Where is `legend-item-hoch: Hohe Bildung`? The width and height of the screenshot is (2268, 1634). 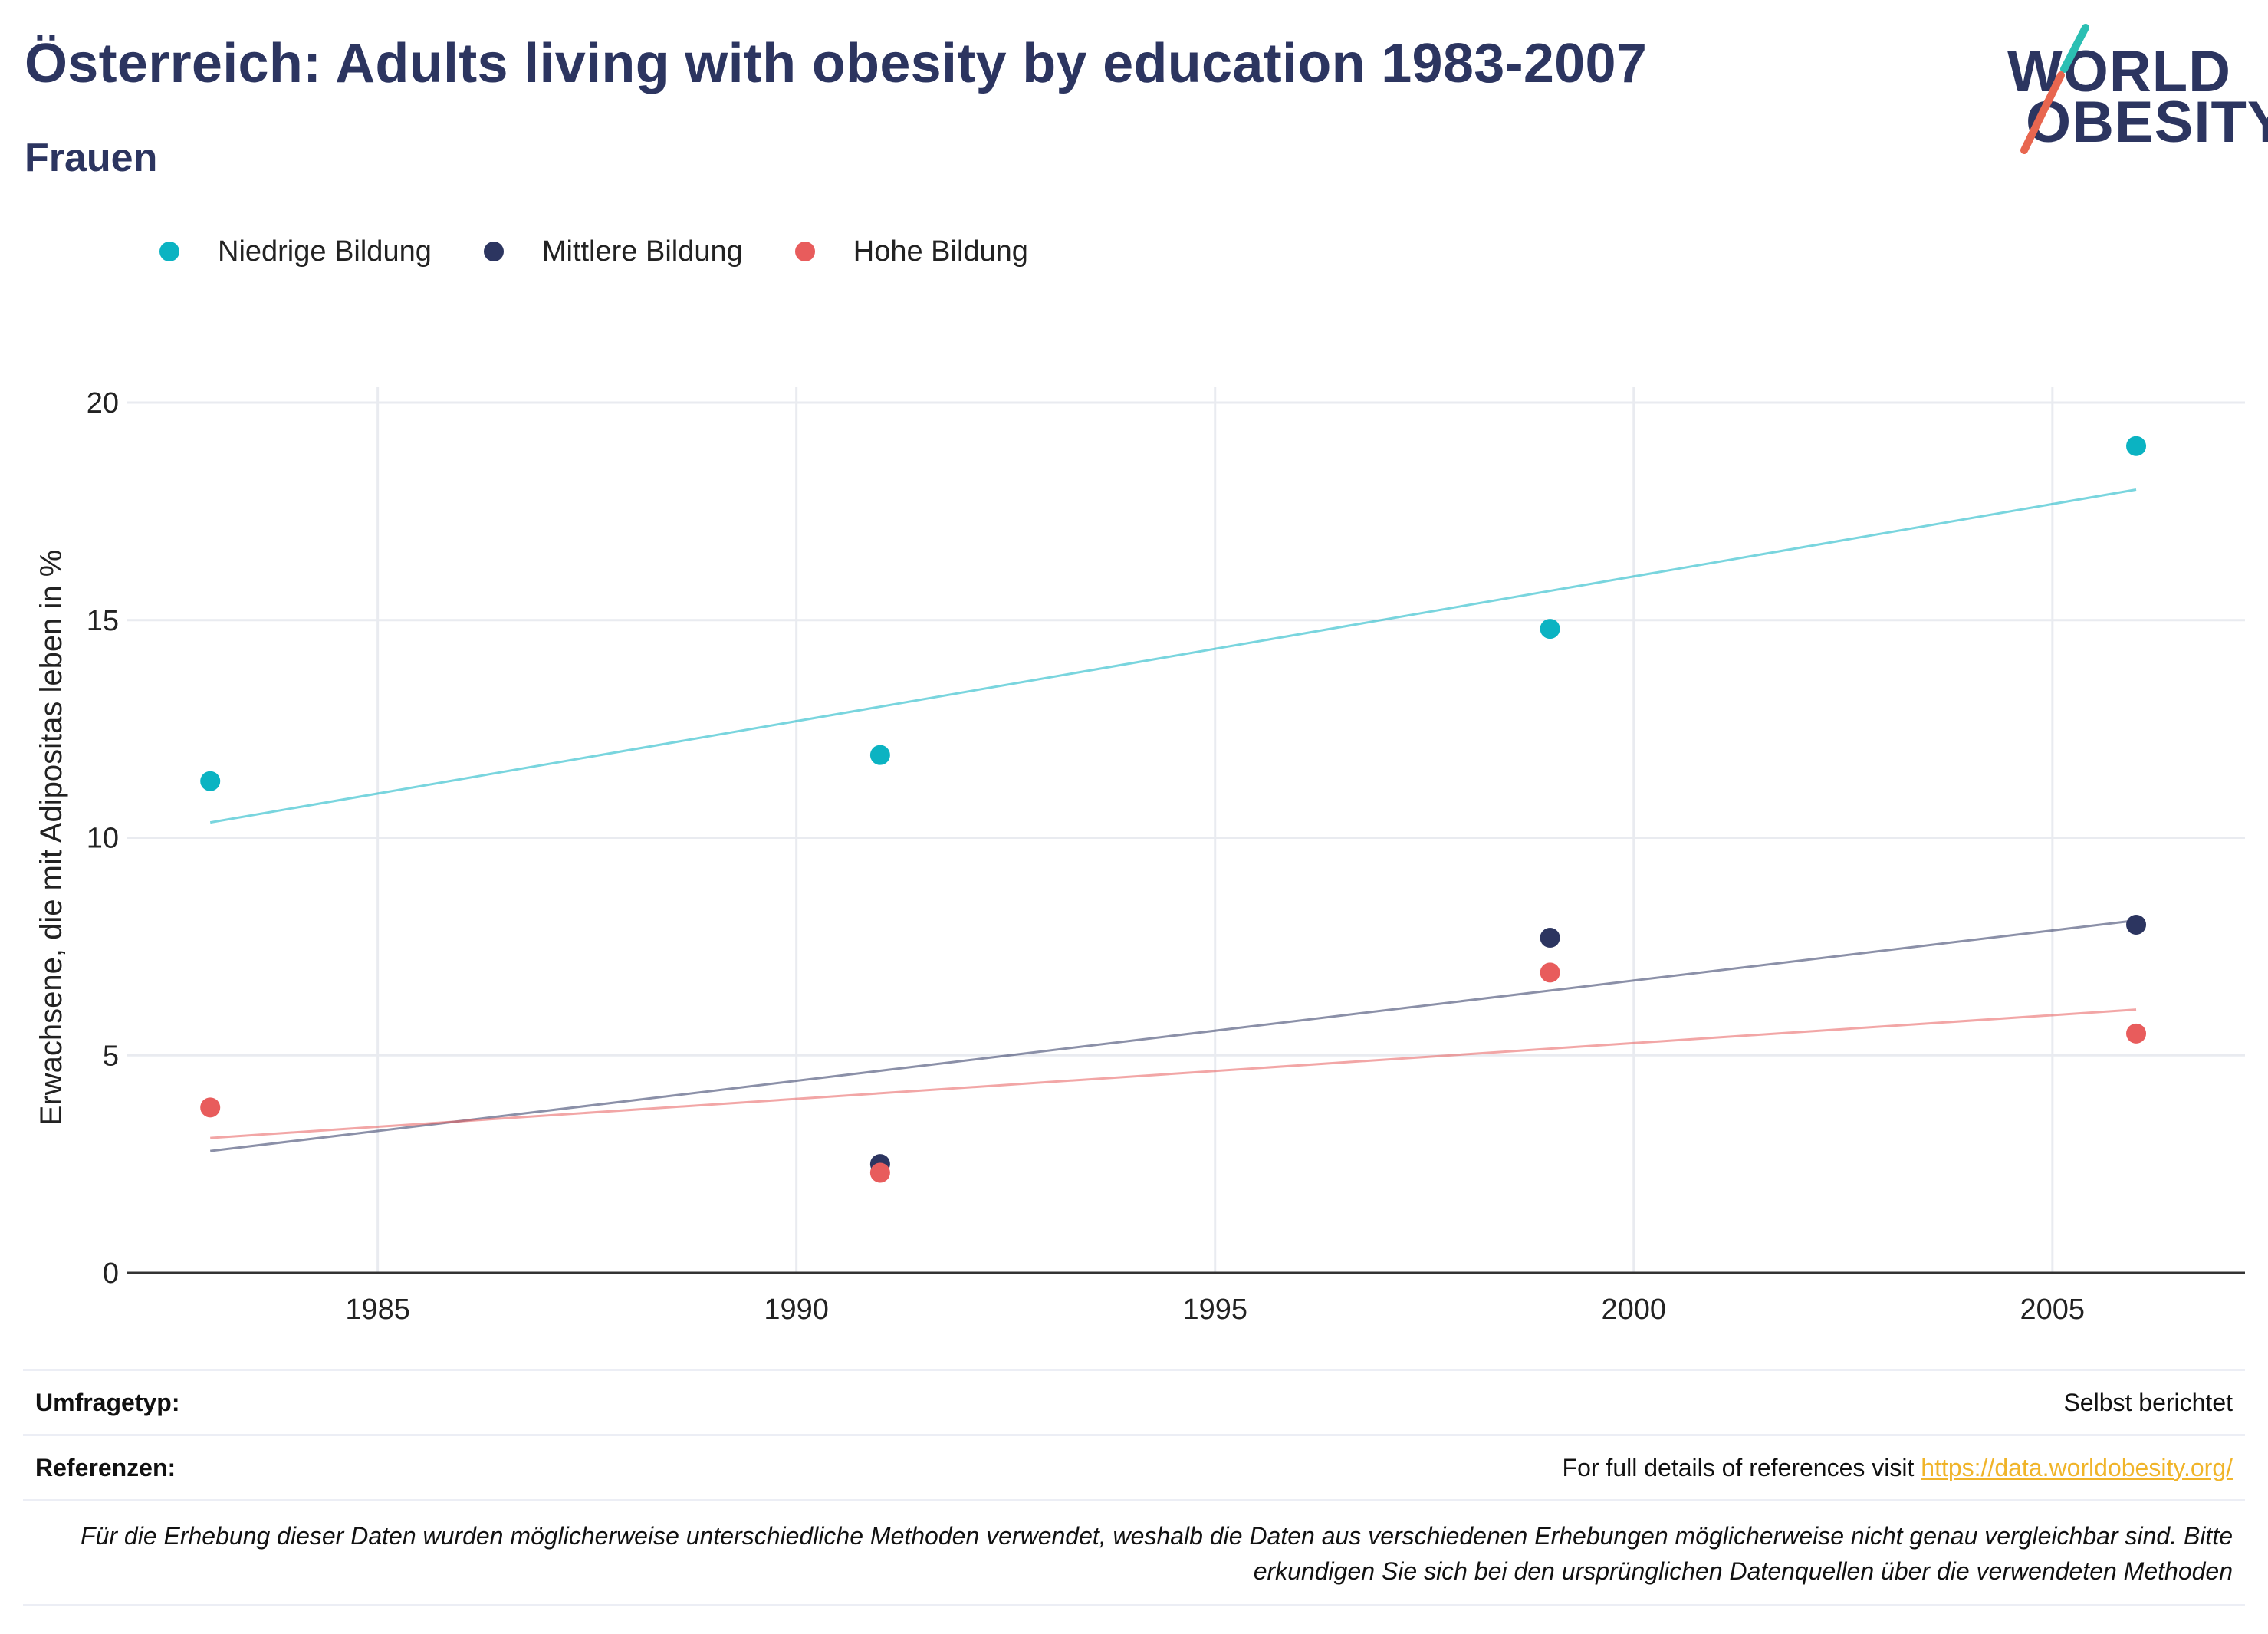 legend-item-hoch: Hohe Bildung is located at coordinates (911, 251).